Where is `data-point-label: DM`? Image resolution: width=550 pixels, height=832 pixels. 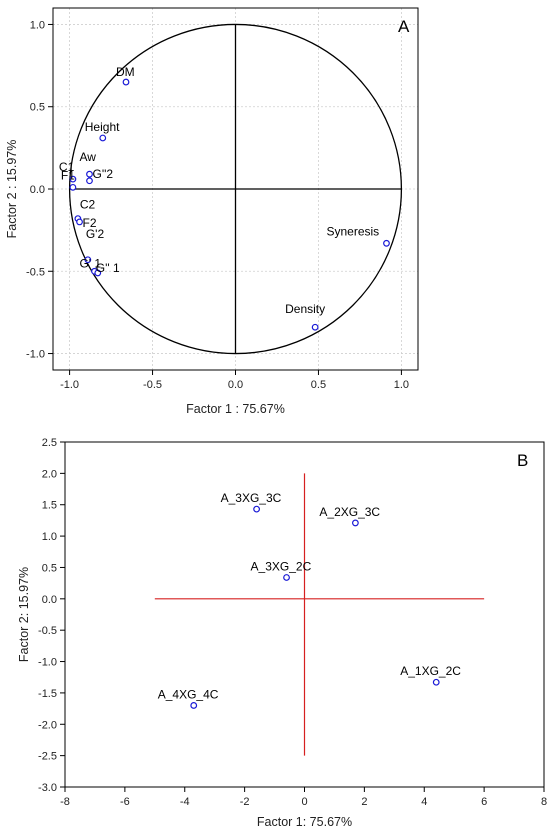 data-point-label: DM is located at coordinates (125, 72).